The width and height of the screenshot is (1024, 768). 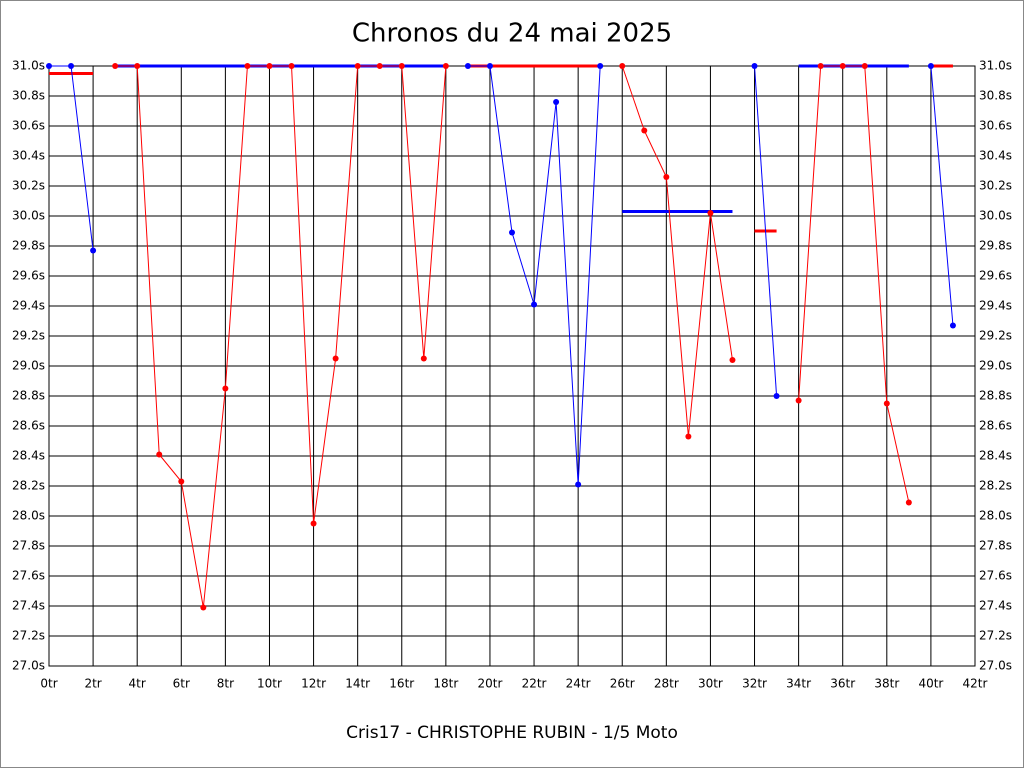 I want to click on x-tick-label: 38tr, so click(x=886, y=684).